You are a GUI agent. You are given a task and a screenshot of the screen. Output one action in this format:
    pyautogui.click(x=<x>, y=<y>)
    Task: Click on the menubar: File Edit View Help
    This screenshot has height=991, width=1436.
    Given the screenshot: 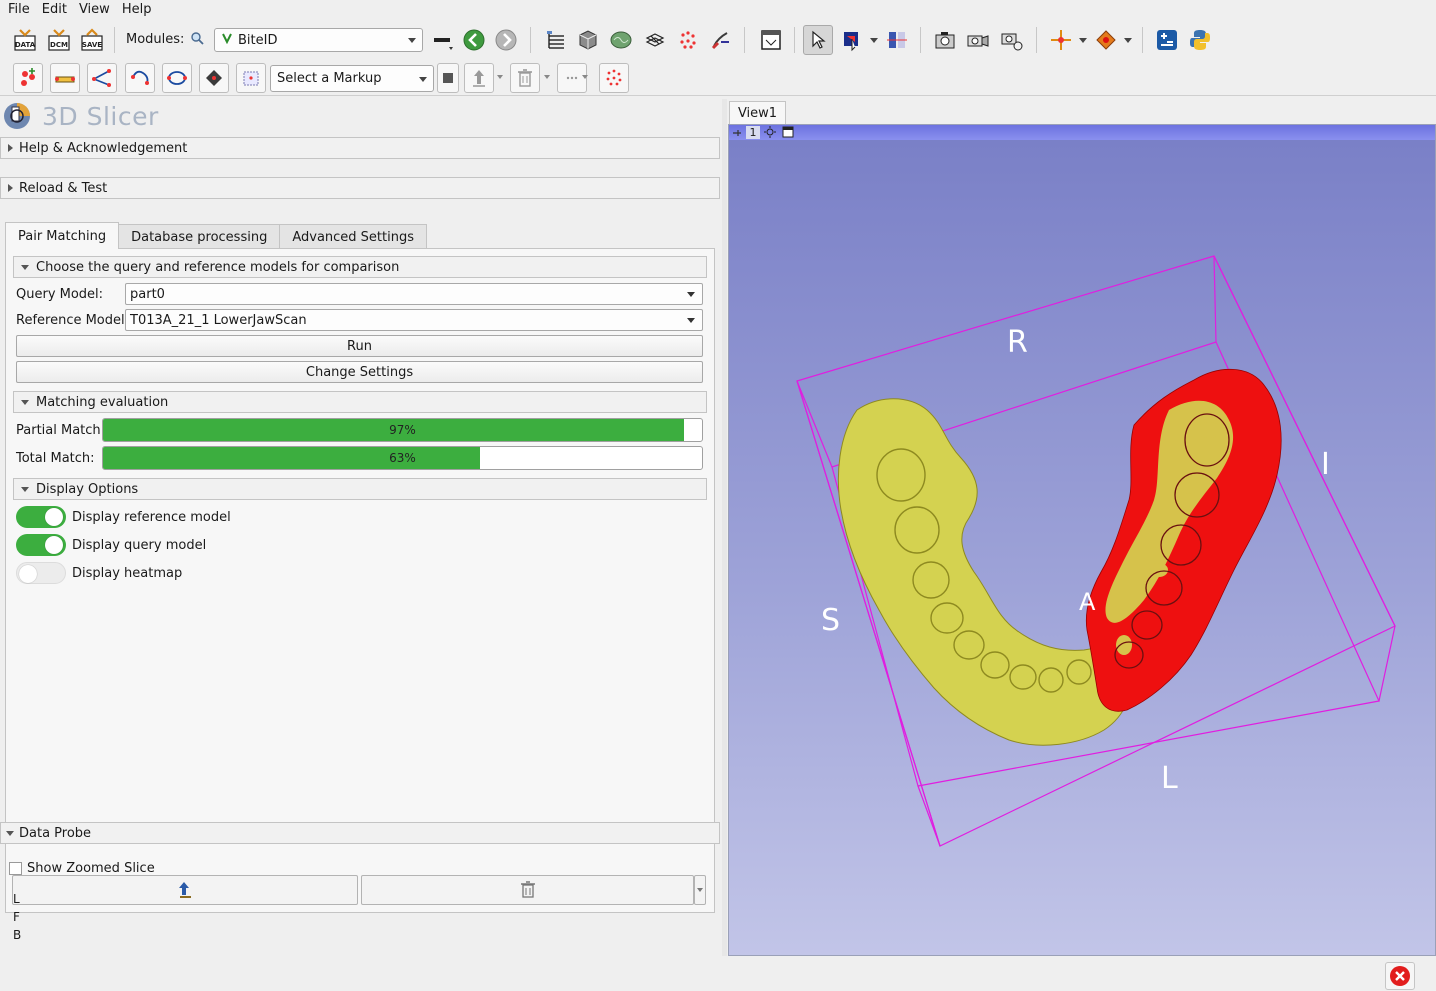 What is the action you would take?
    pyautogui.click(x=718, y=10)
    